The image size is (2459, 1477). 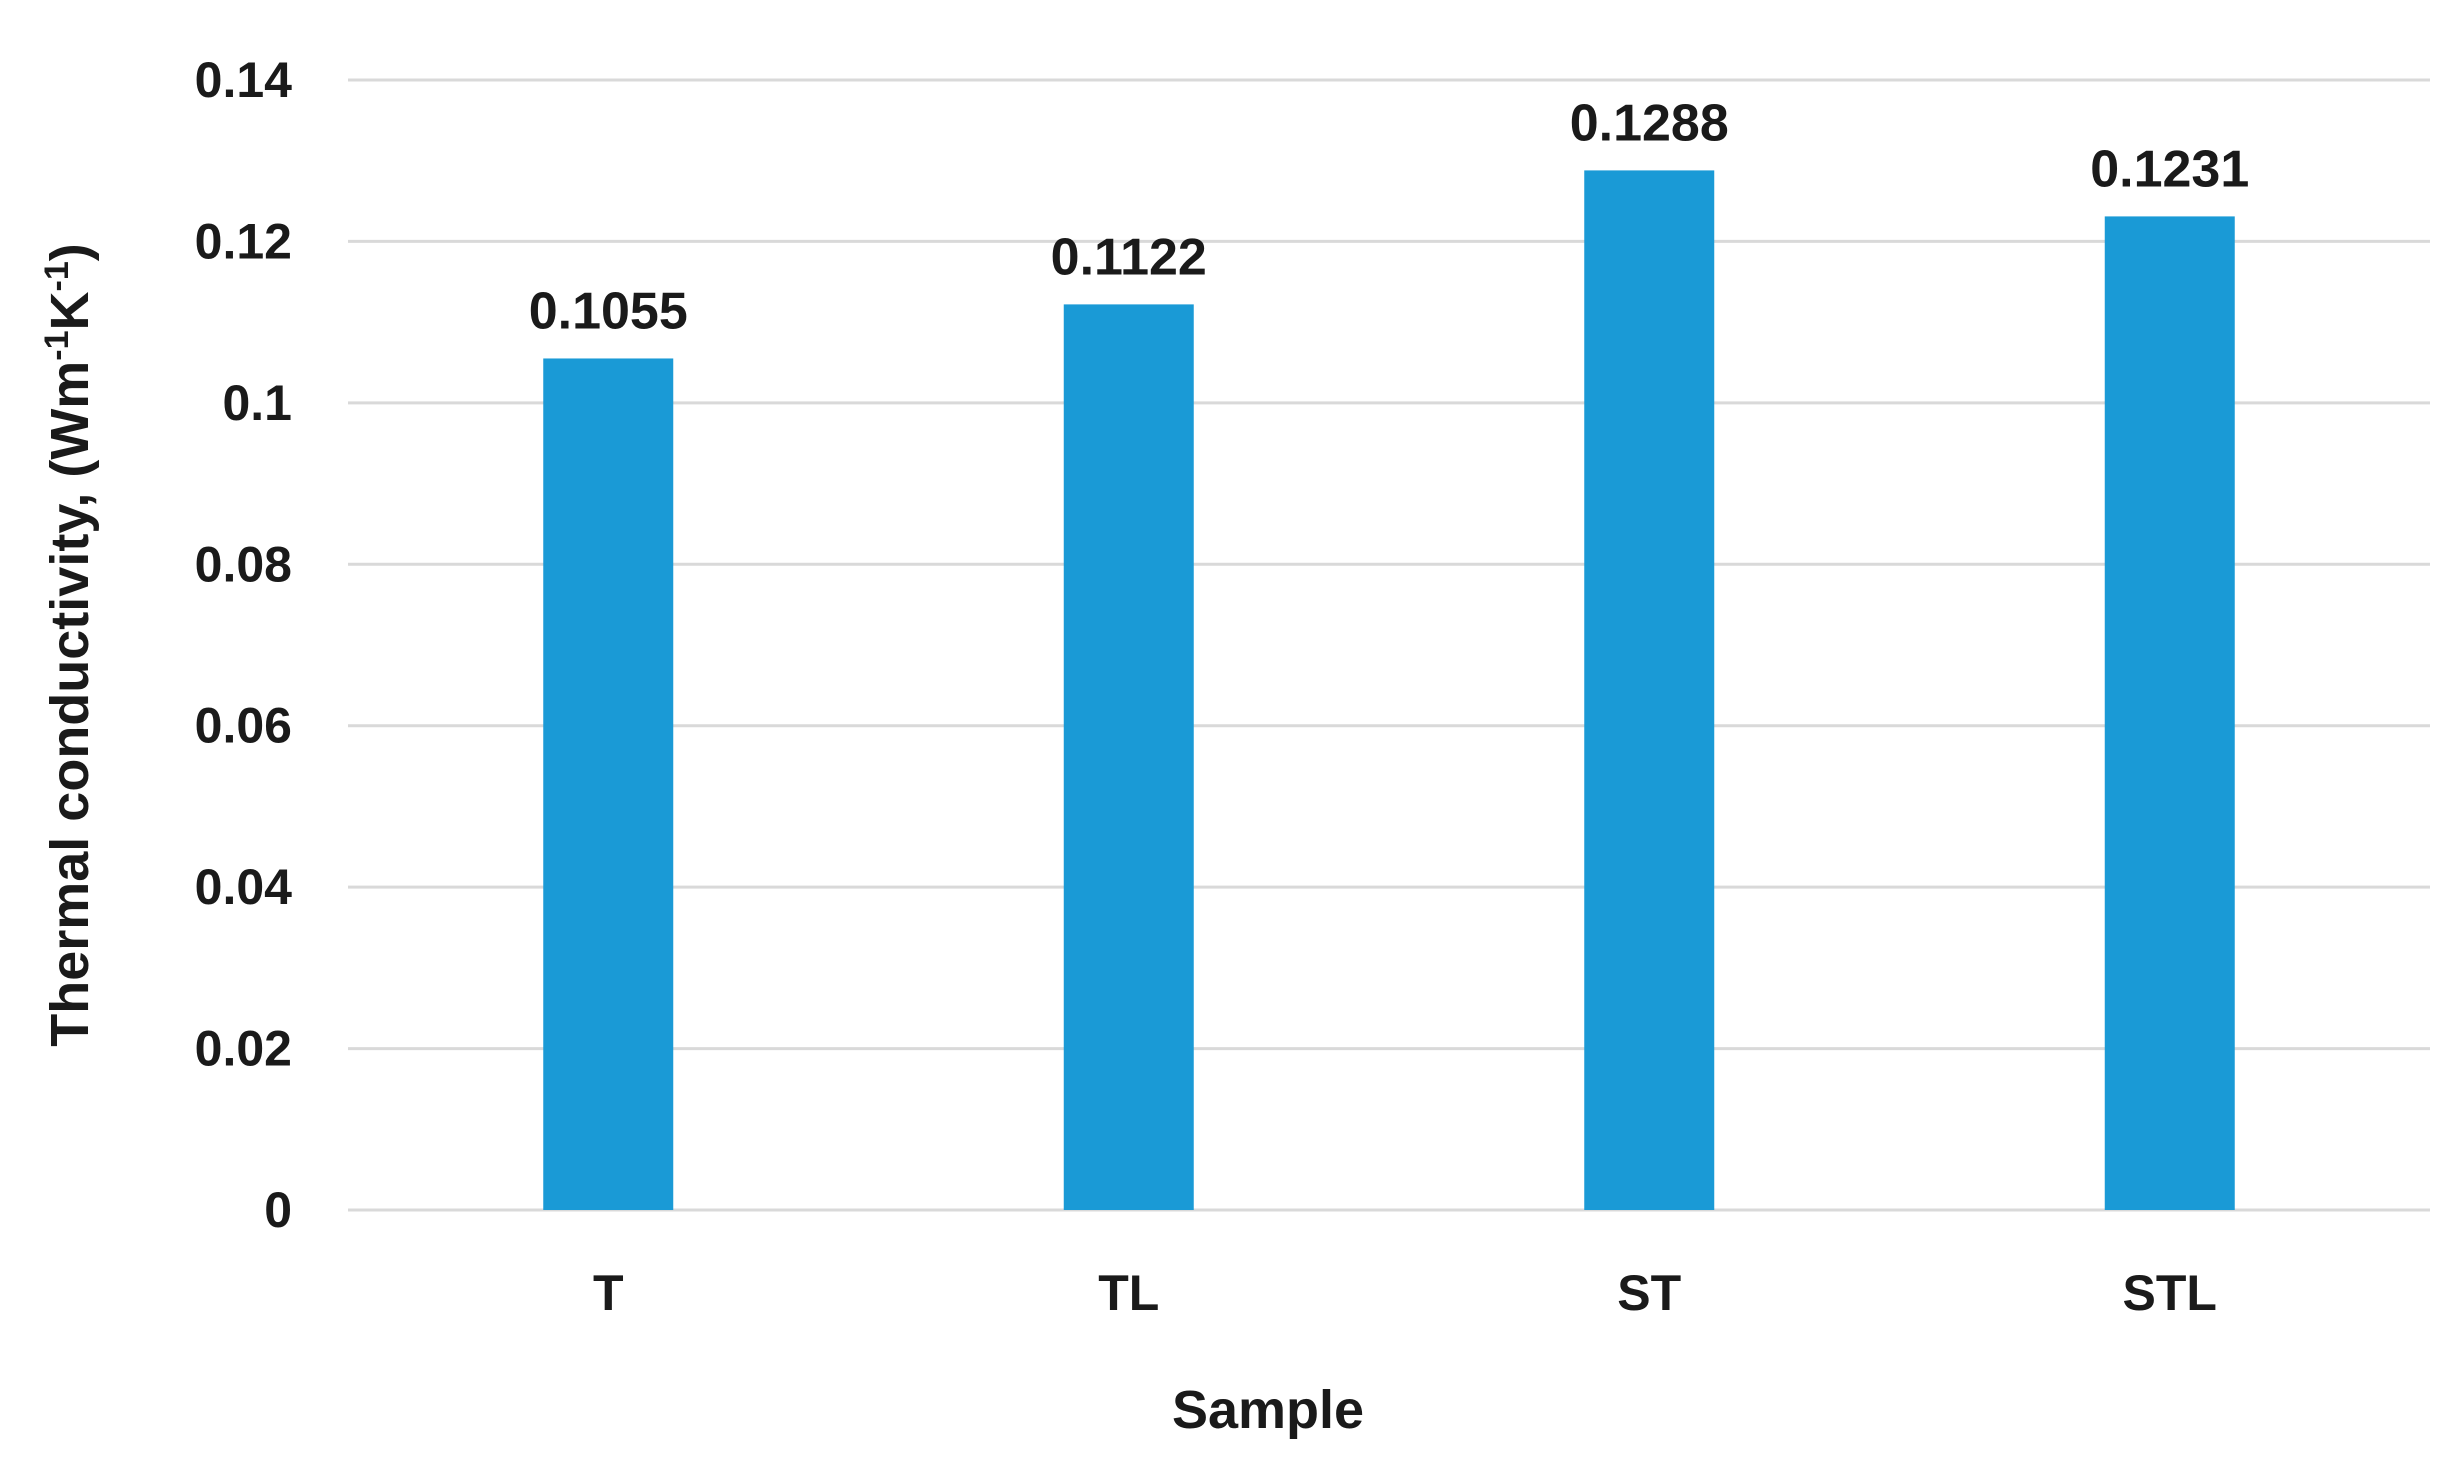 What do you see at coordinates (244, 887) in the screenshot?
I see `y-tick-label: 0.04` at bounding box center [244, 887].